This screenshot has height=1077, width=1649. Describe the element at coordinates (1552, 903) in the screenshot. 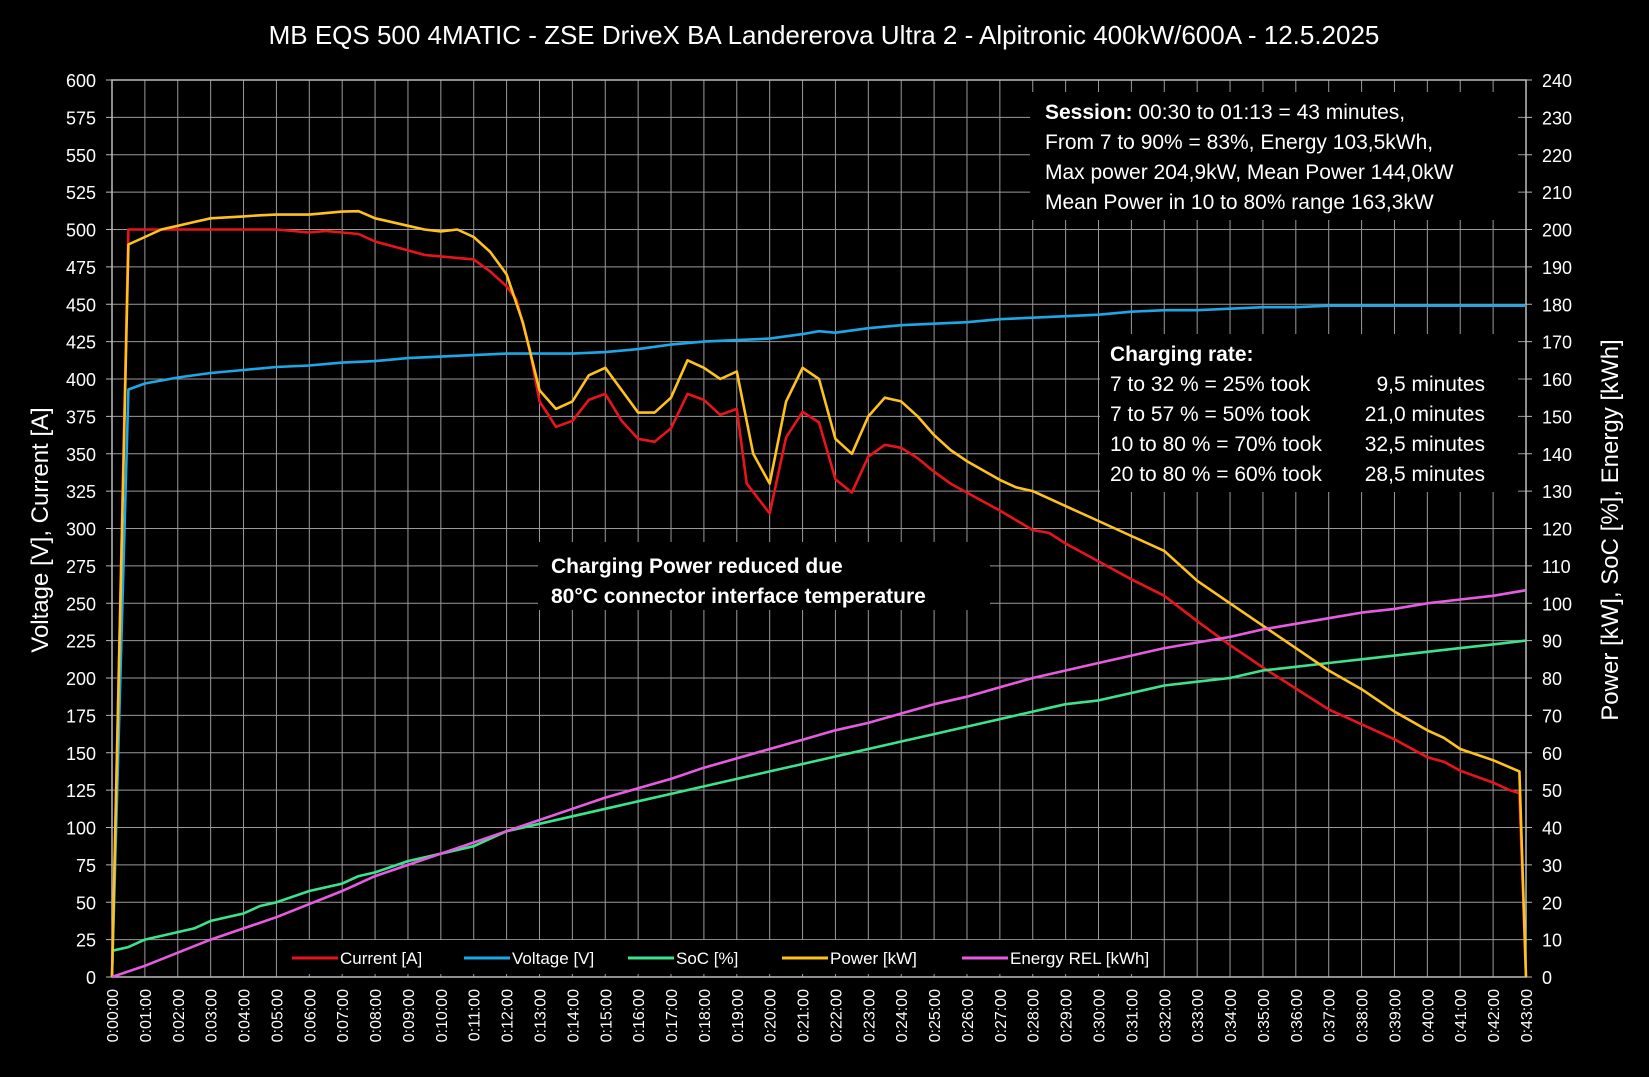

I see `y-tick-right: 20` at that location.